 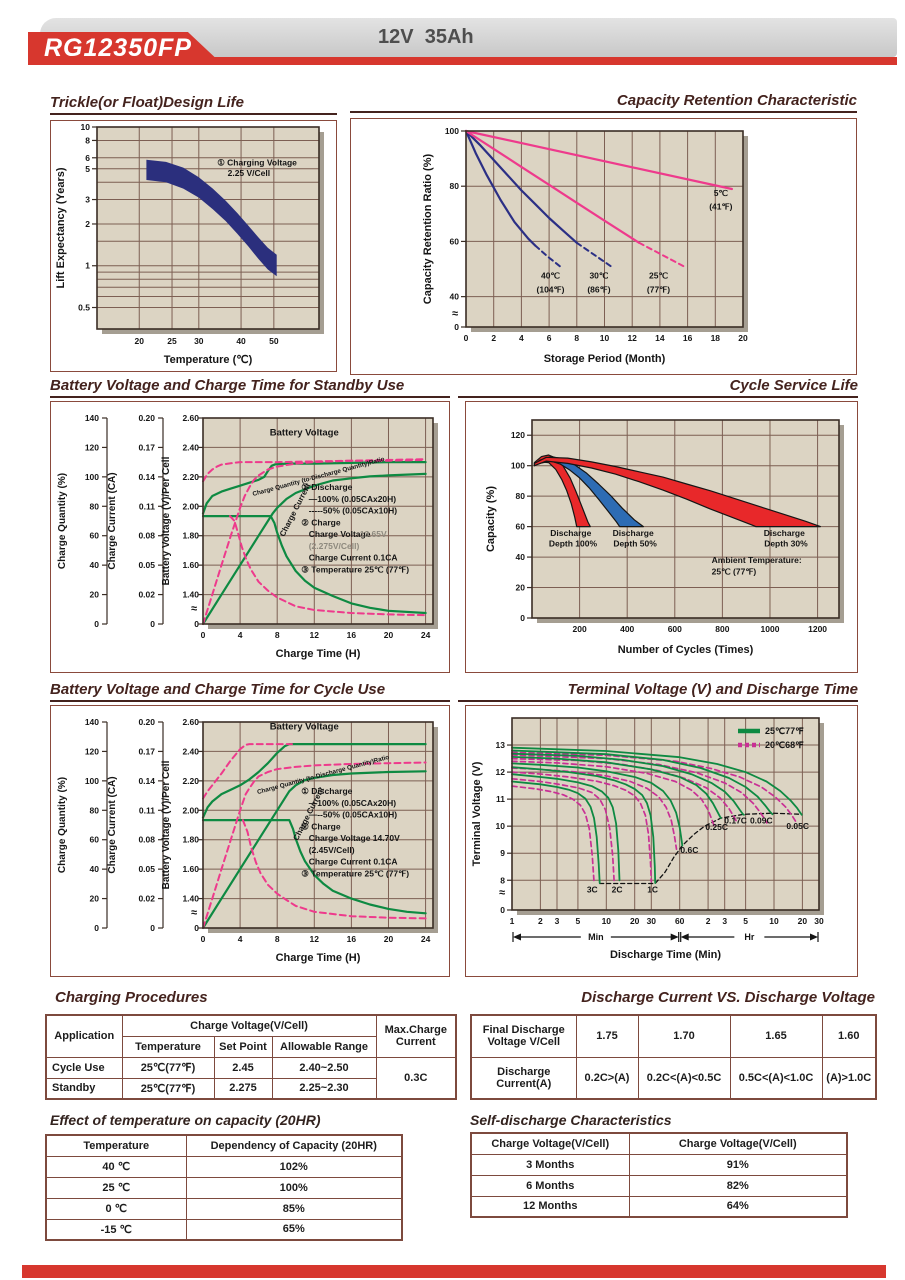 I want to click on svg-text: 3, so click(x=724, y=921).